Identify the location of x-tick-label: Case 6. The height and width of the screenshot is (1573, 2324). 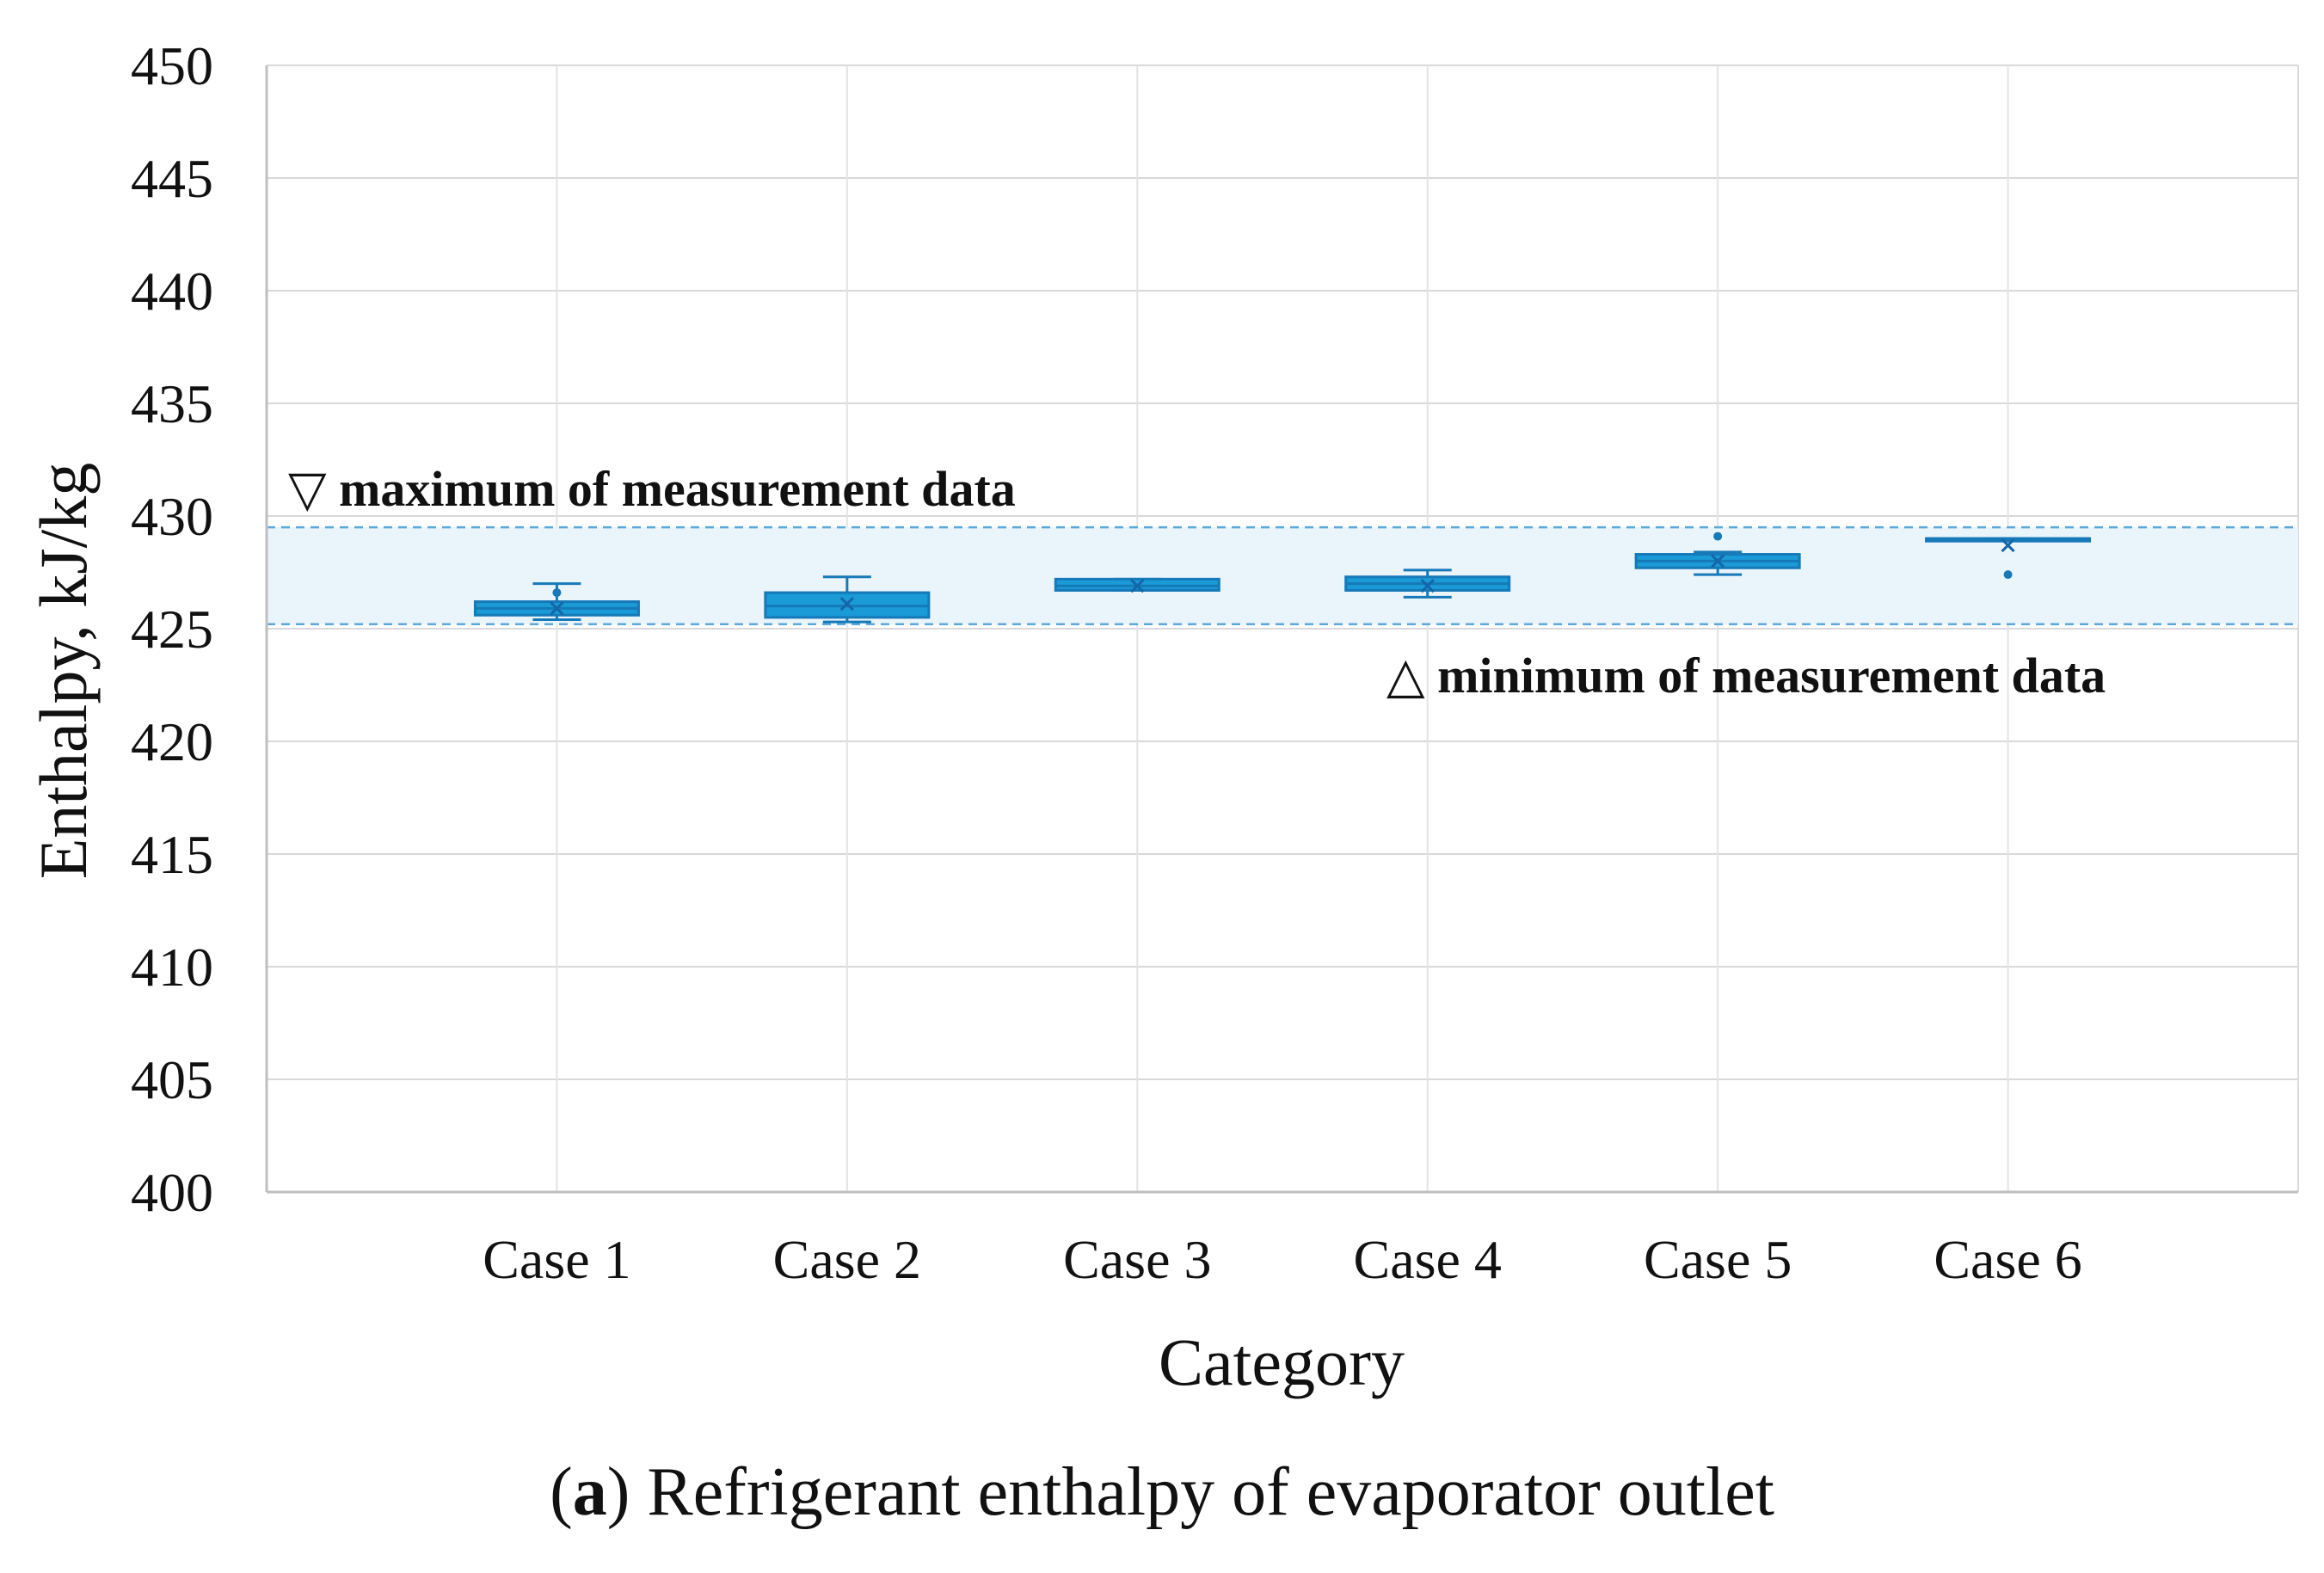
(2007, 1259).